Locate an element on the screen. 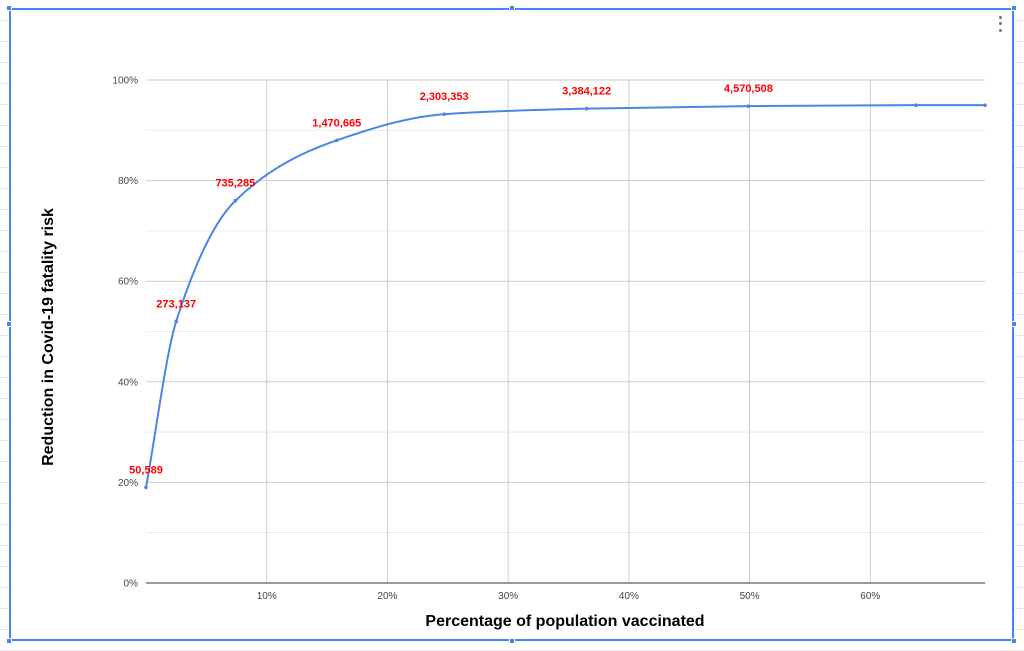  data-label: 735,285 is located at coordinates (235, 184).